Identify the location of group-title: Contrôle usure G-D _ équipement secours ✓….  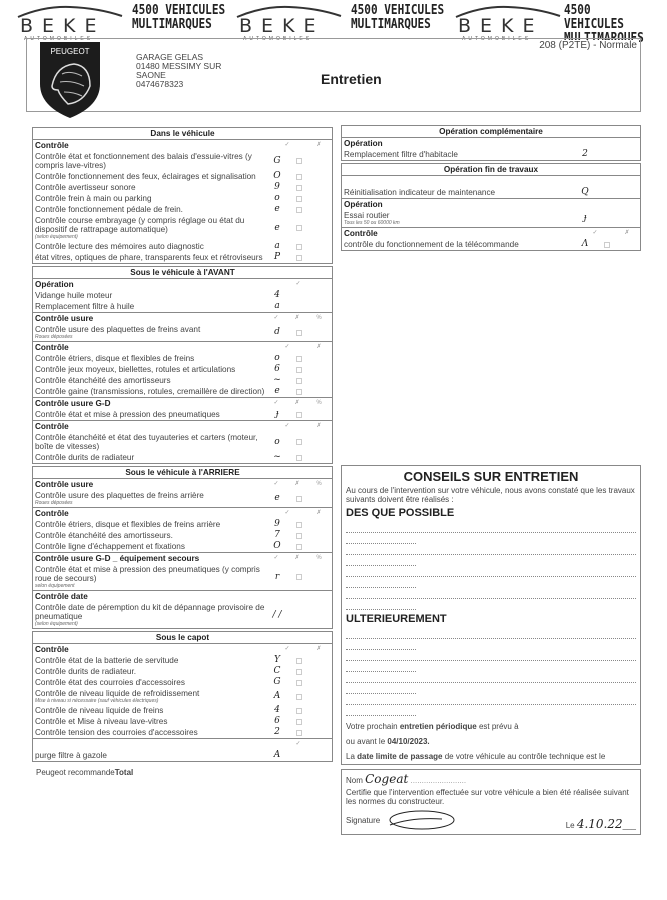
(182, 558).